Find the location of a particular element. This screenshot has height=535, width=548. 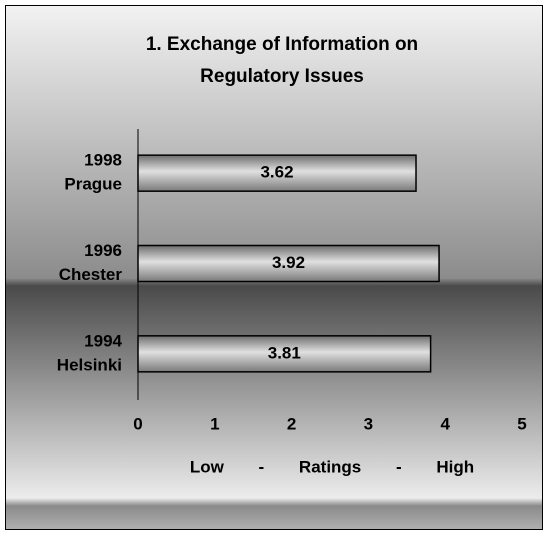

value-label: 3.92 is located at coordinates (288, 262).